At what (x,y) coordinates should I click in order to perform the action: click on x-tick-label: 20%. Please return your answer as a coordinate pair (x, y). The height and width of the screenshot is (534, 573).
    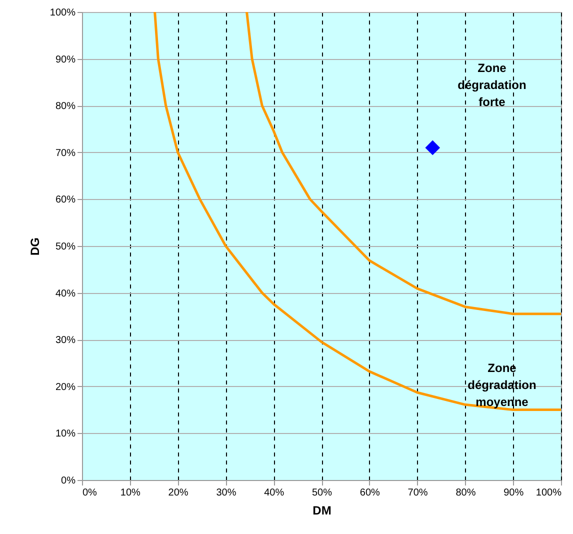
    Looking at the image, I should click on (178, 493).